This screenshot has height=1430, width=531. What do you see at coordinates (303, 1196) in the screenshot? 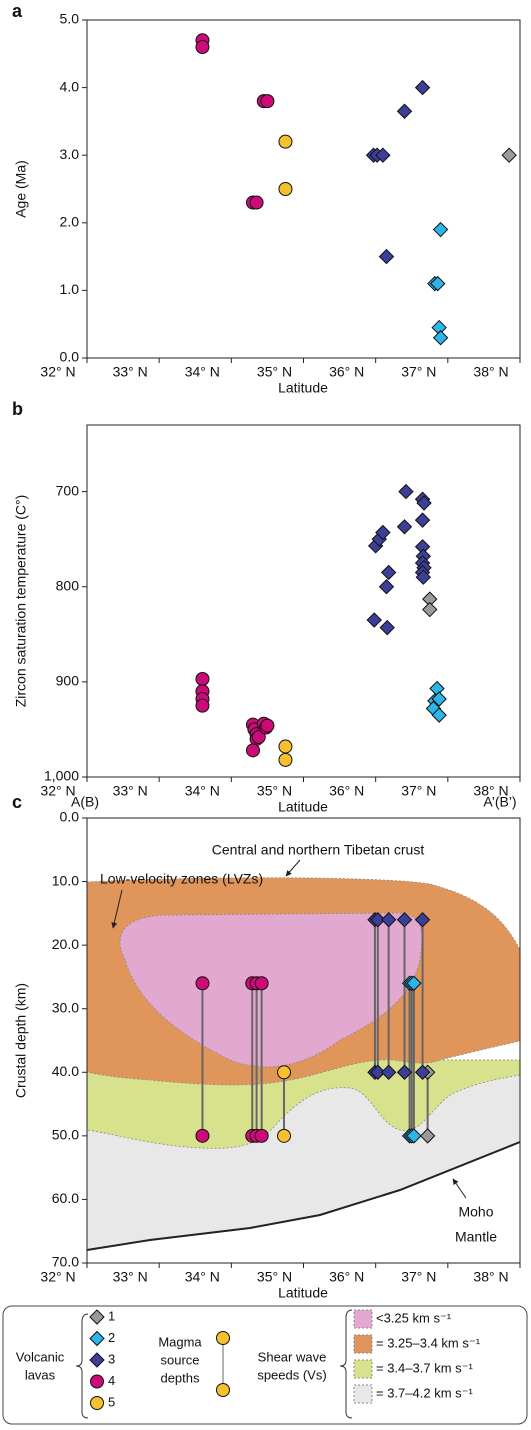
I see `moho-line` at bounding box center [303, 1196].